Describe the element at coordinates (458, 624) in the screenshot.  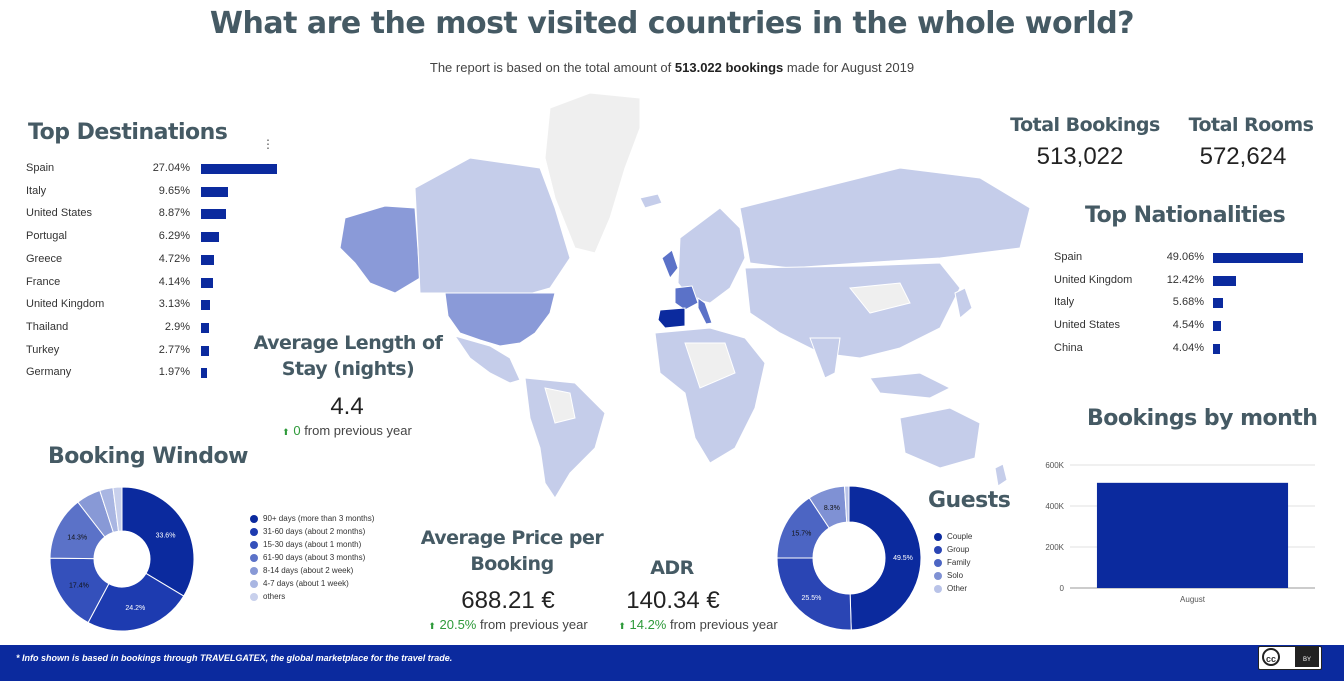
I see `avg-price-delta-value: 20.5%` at that location.